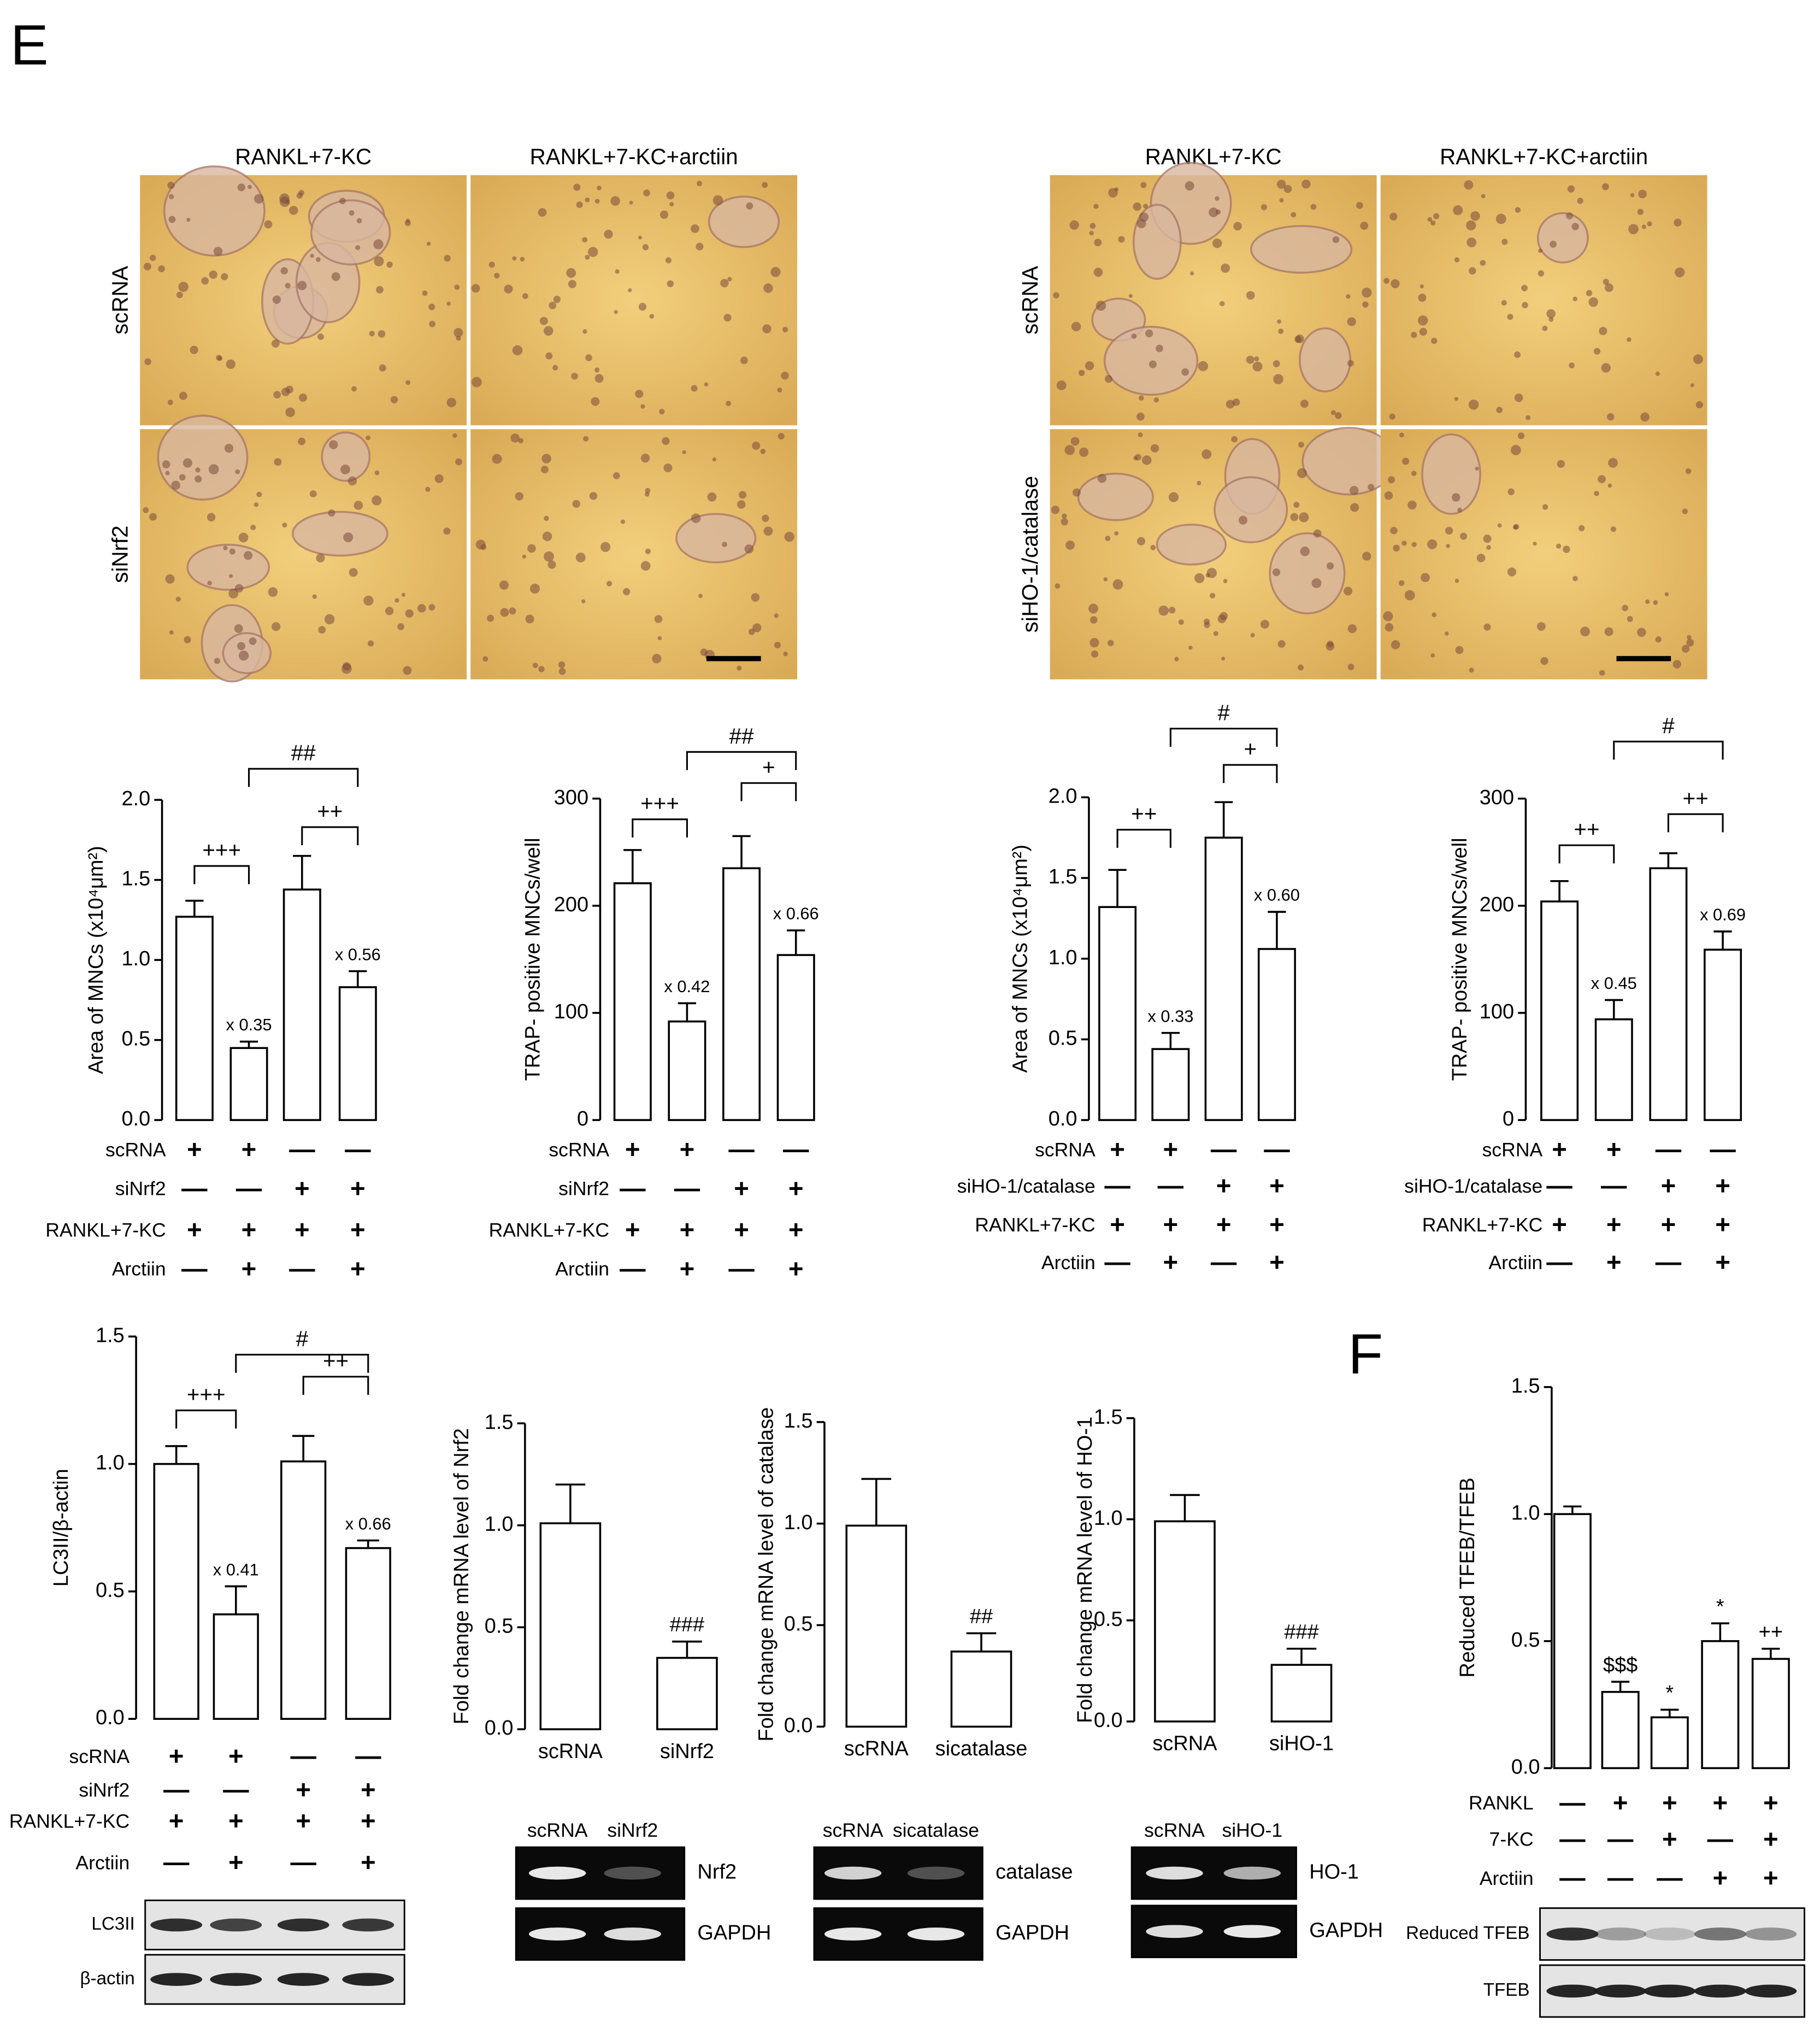  Describe the element at coordinates (1669, 1693) in the screenshot. I see `significance-label: *` at that location.